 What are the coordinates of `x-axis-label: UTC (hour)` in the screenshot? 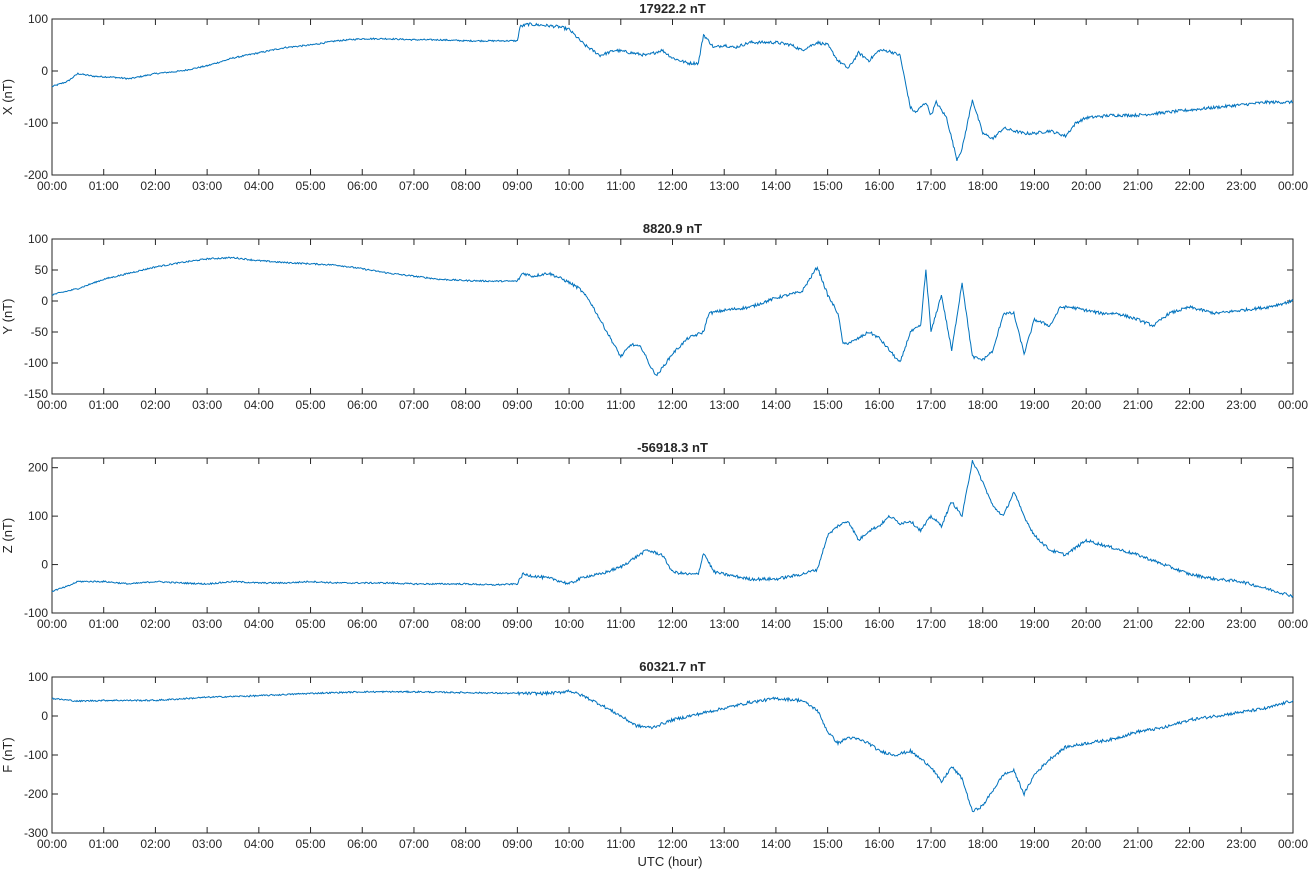 It's located at (669, 861).